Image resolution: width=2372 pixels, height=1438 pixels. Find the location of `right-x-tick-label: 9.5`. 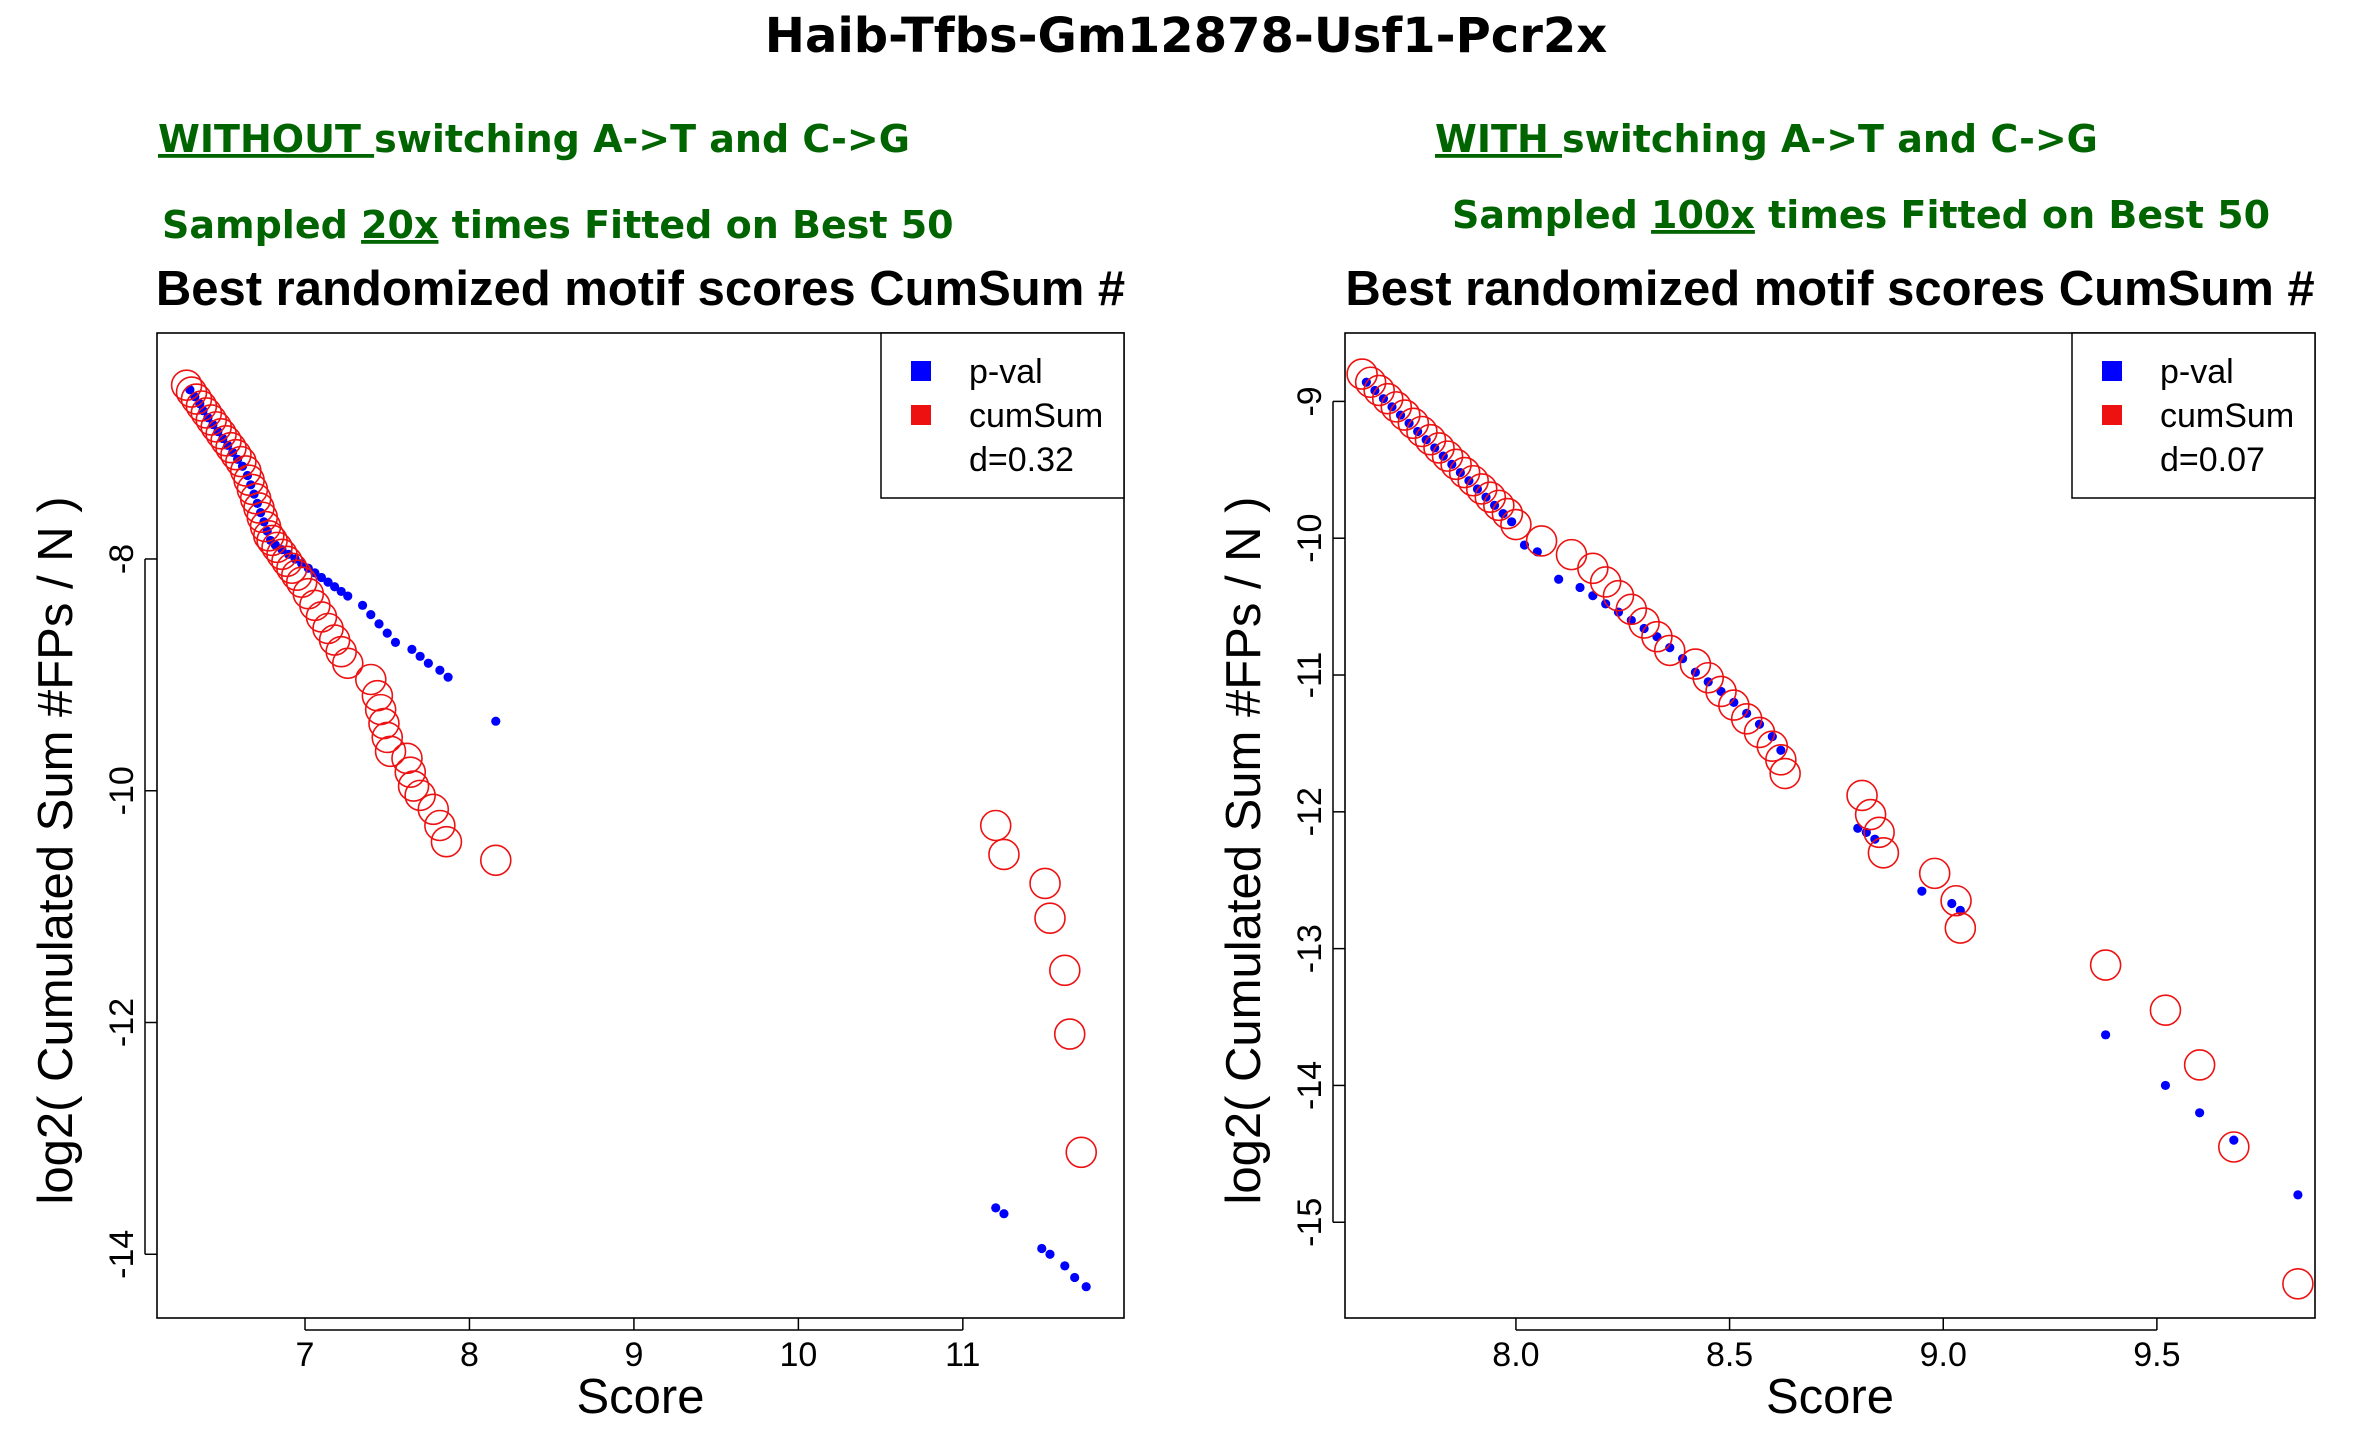

right-x-tick-label: 9.5 is located at coordinates (2156, 1355).